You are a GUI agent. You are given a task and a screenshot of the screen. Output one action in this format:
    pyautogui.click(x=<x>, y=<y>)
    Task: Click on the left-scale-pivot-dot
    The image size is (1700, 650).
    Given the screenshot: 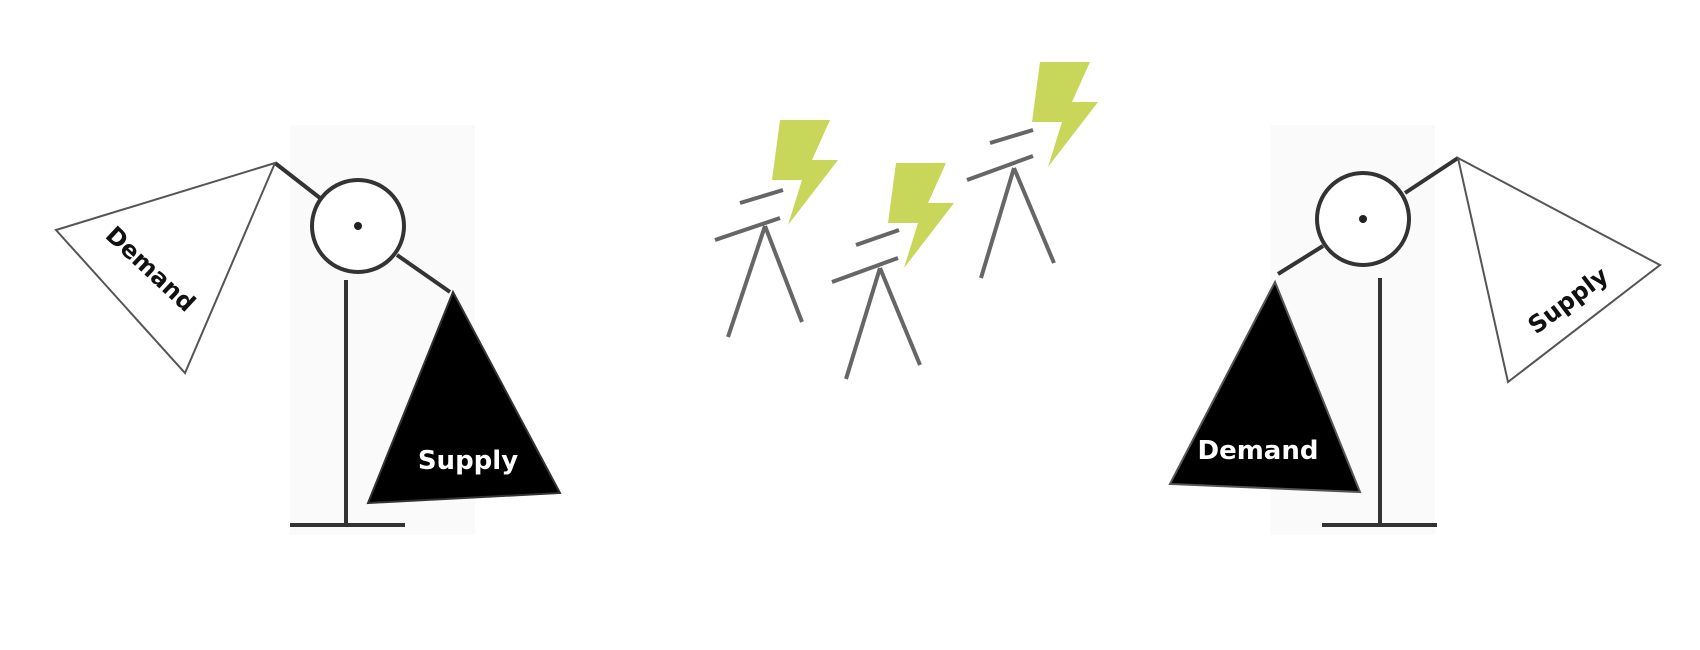 What is the action you would take?
    pyautogui.click(x=358, y=226)
    